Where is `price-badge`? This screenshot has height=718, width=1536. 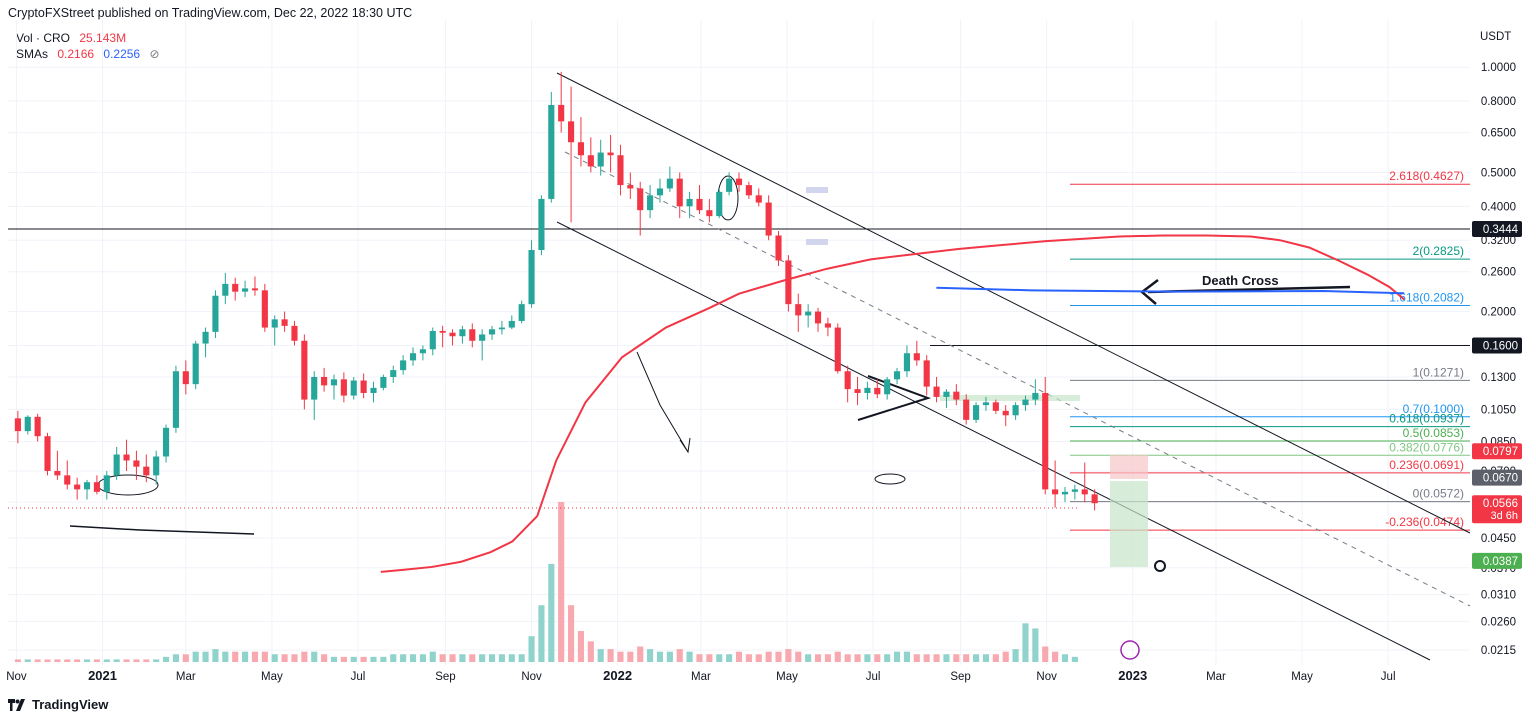
price-badge is located at coordinates (1497, 477).